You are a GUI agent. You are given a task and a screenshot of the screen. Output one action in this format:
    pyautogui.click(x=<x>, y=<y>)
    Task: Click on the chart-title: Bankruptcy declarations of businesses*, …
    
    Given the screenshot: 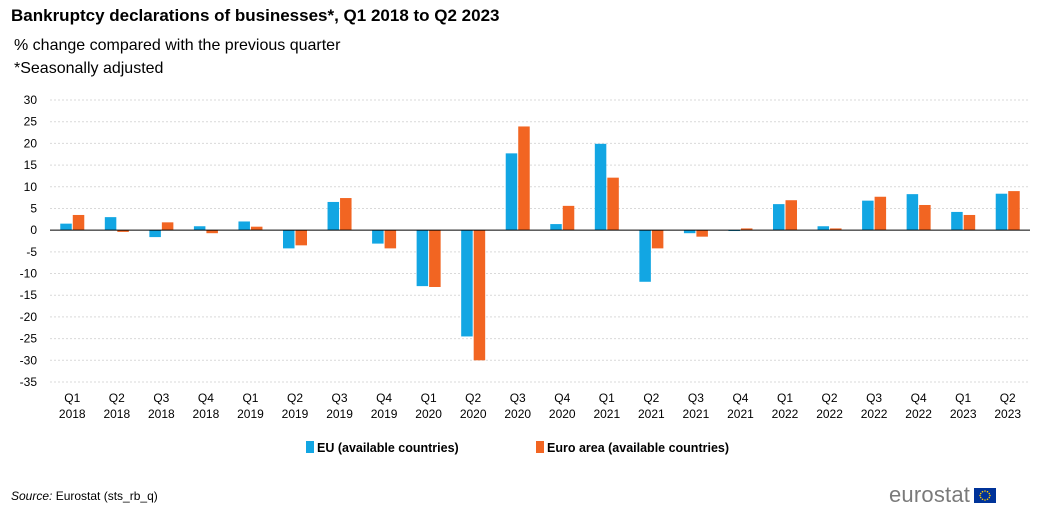 What is the action you would take?
    pyautogui.click(x=255, y=15)
    